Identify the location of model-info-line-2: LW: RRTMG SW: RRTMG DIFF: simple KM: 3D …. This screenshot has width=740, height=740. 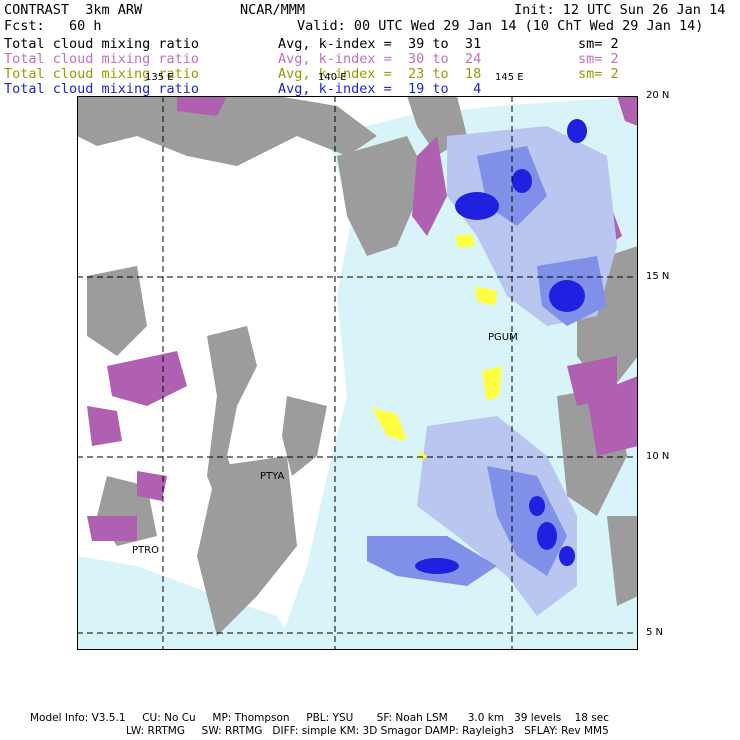
(367, 731).